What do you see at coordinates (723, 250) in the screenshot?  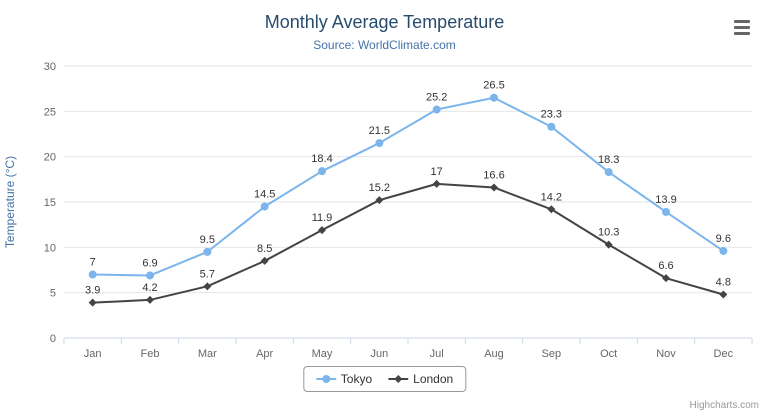 I see `tokyo-point-dec` at bounding box center [723, 250].